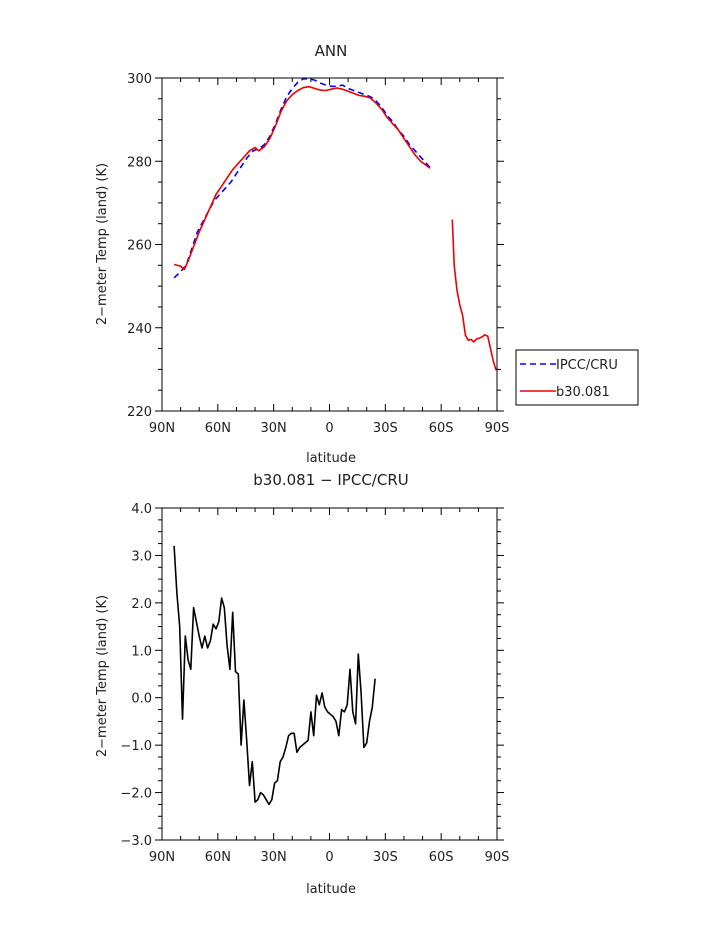  What do you see at coordinates (136, 841) in the screenshot?
I see `y-tick-label-3-0: −3.0` at bounding box center [136, 841].